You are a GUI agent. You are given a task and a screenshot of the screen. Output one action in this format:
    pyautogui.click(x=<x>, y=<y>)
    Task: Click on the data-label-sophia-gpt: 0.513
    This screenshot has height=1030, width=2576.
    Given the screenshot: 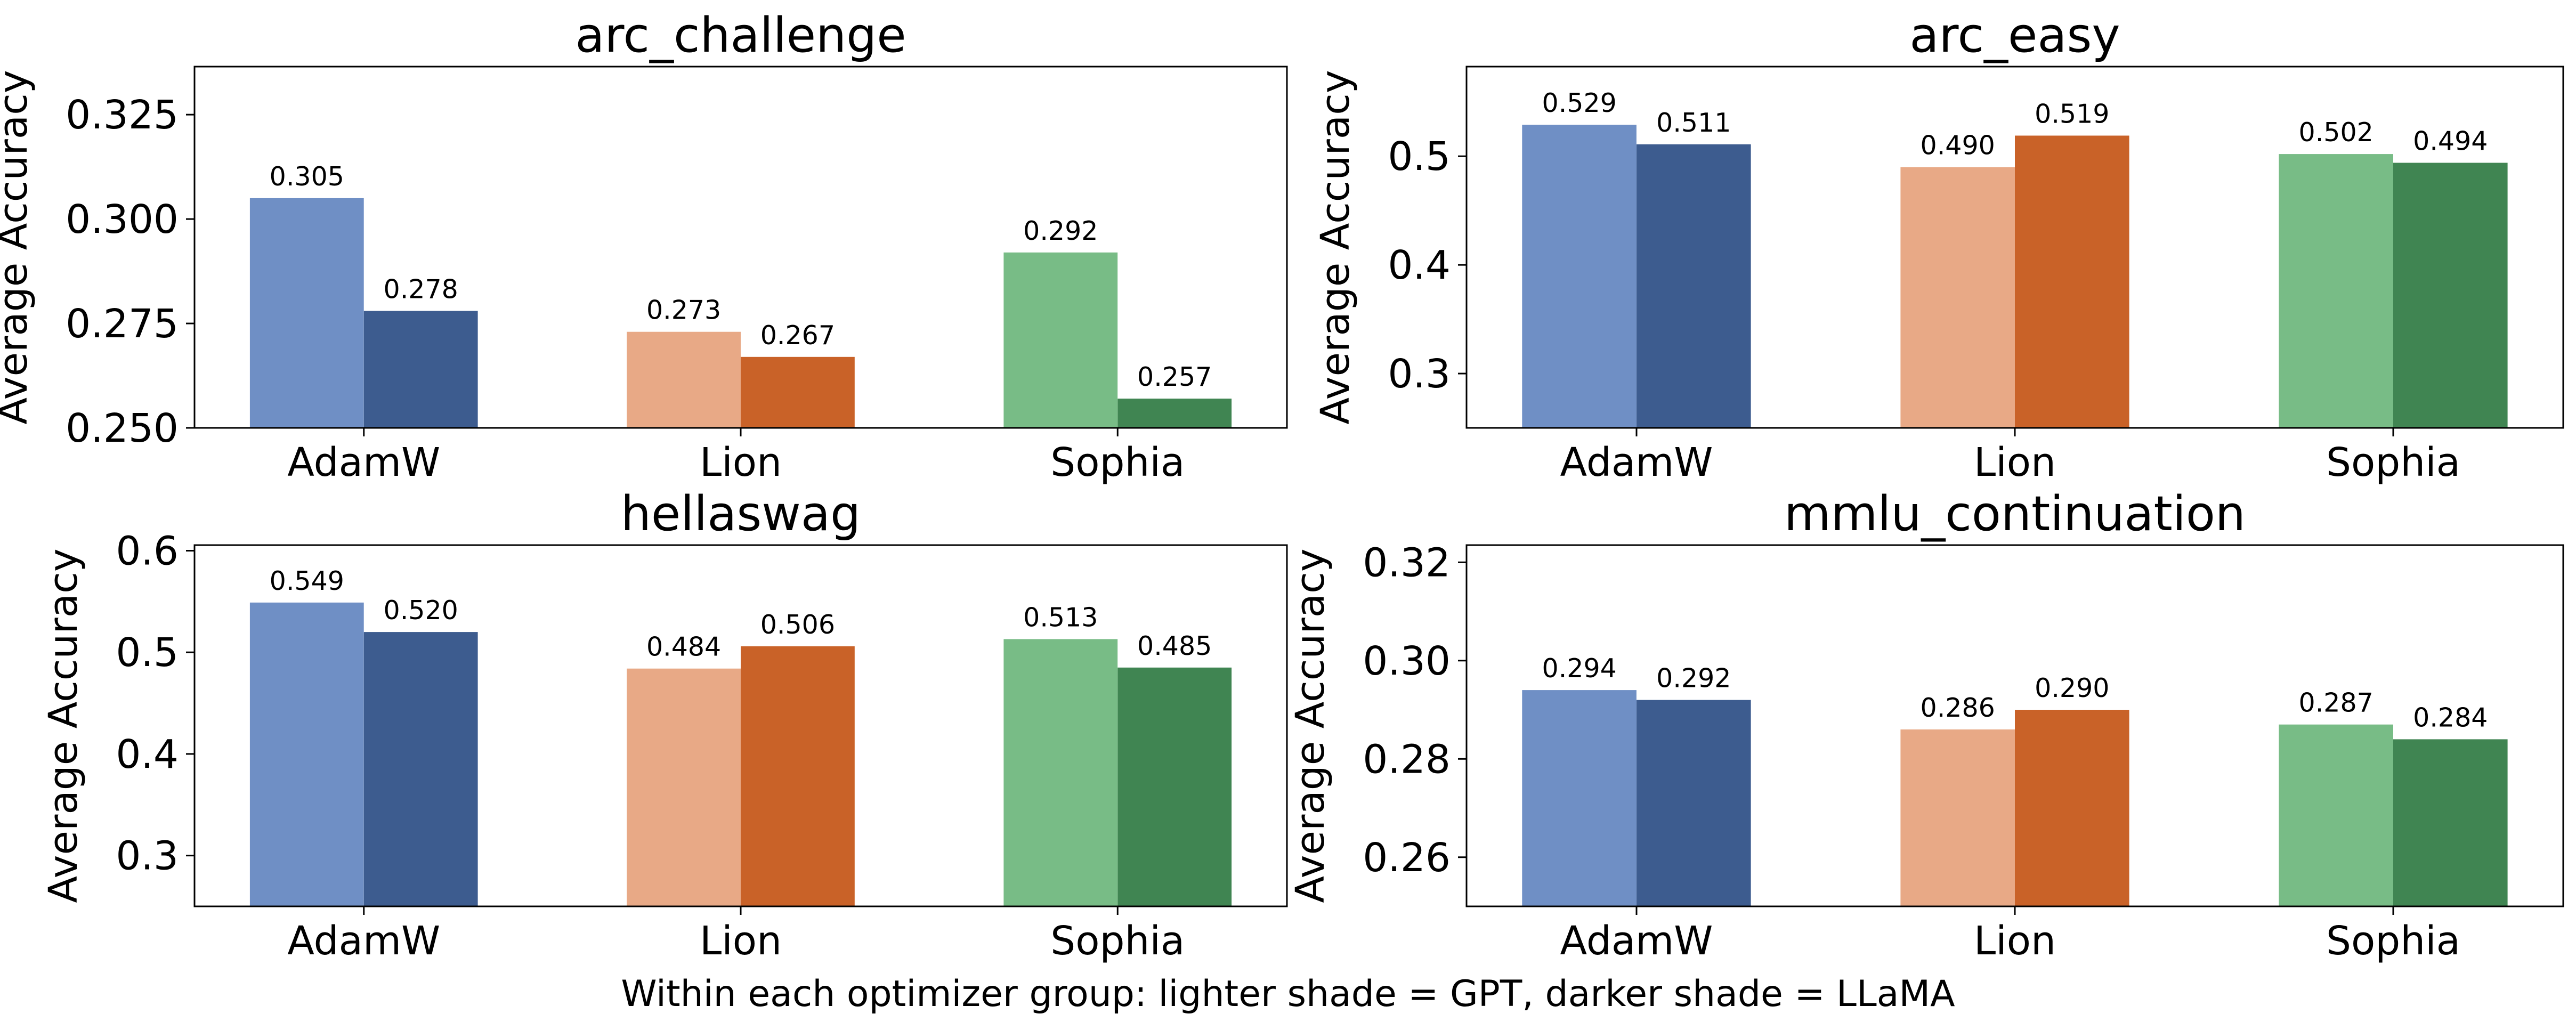 What is the action you would take?
    pyautogui.click(x=1060, y=617)
    